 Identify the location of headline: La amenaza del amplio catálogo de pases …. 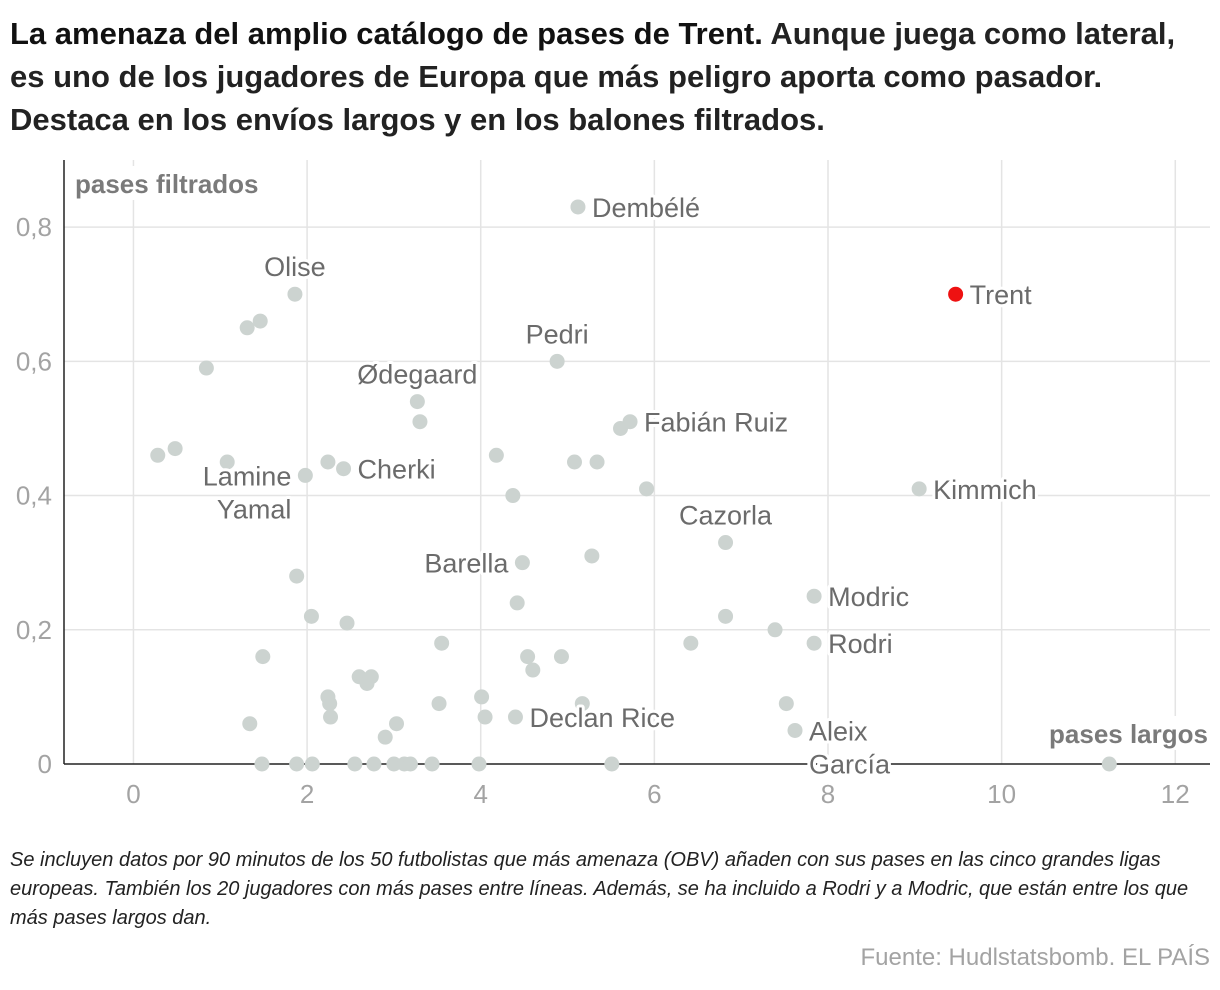
(610, 76).